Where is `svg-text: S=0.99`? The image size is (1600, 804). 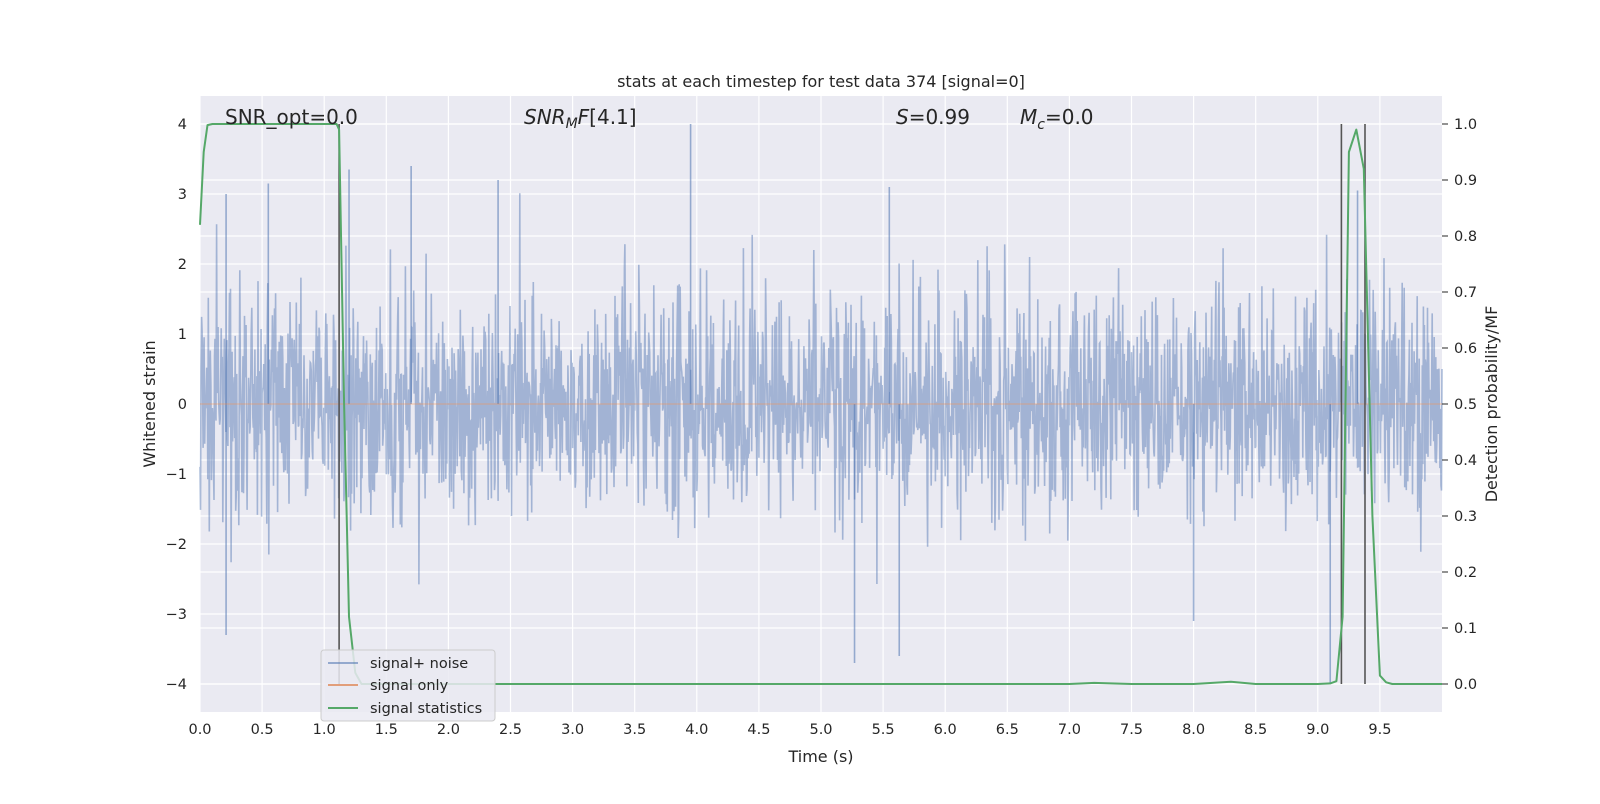 svg-text: S=0.99 is located at coordinates (933, 117).